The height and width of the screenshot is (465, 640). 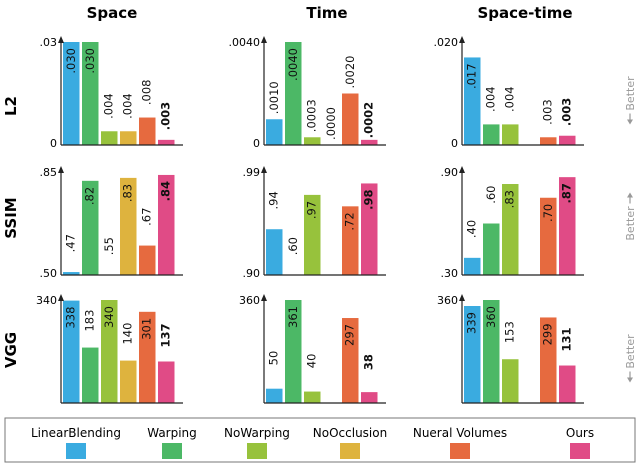 What do you see at coordinates (524, 13) in the screenshot?
I see `column-title-space-time: Space-time` at bounding box center [524, 13].